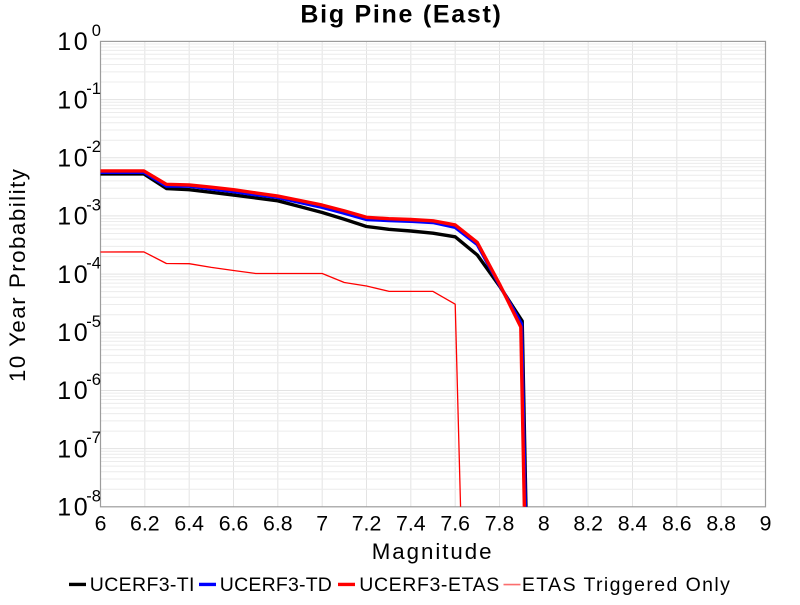 This screenshot has width=800, height=605. I want to click on svg-text: 7.8, so click(500, 524).